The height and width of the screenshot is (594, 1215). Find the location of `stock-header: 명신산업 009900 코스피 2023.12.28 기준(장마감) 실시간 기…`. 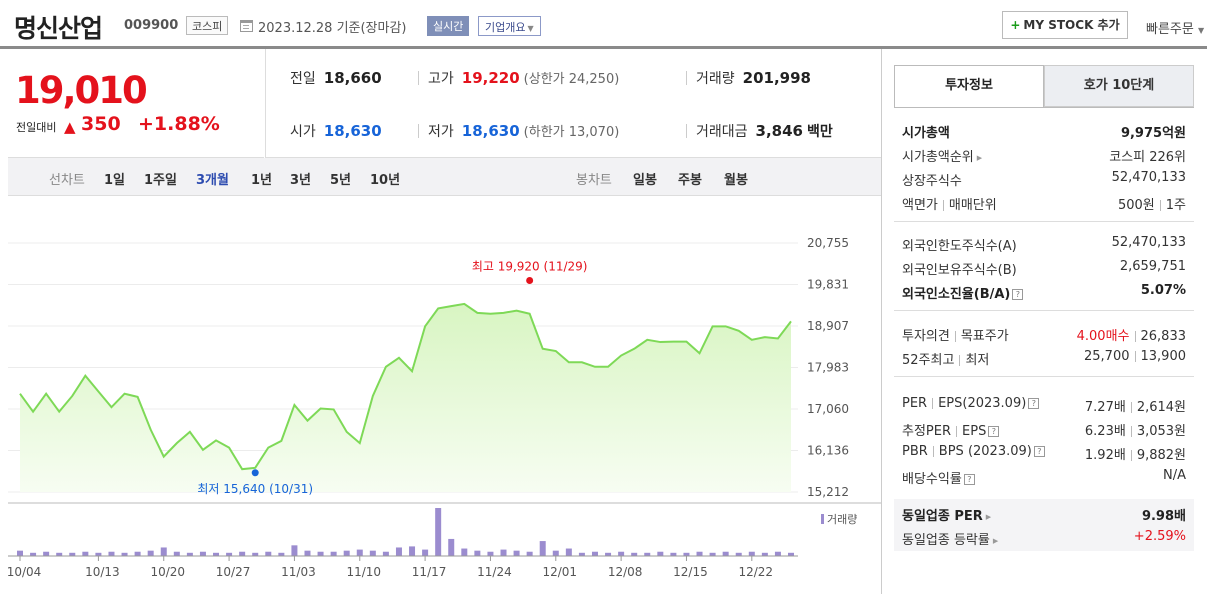

stock-header: 명신산업 009900 코스피 2023.12.28 기준(장마감) 실시간 기… is located at coordinates (607, 23).